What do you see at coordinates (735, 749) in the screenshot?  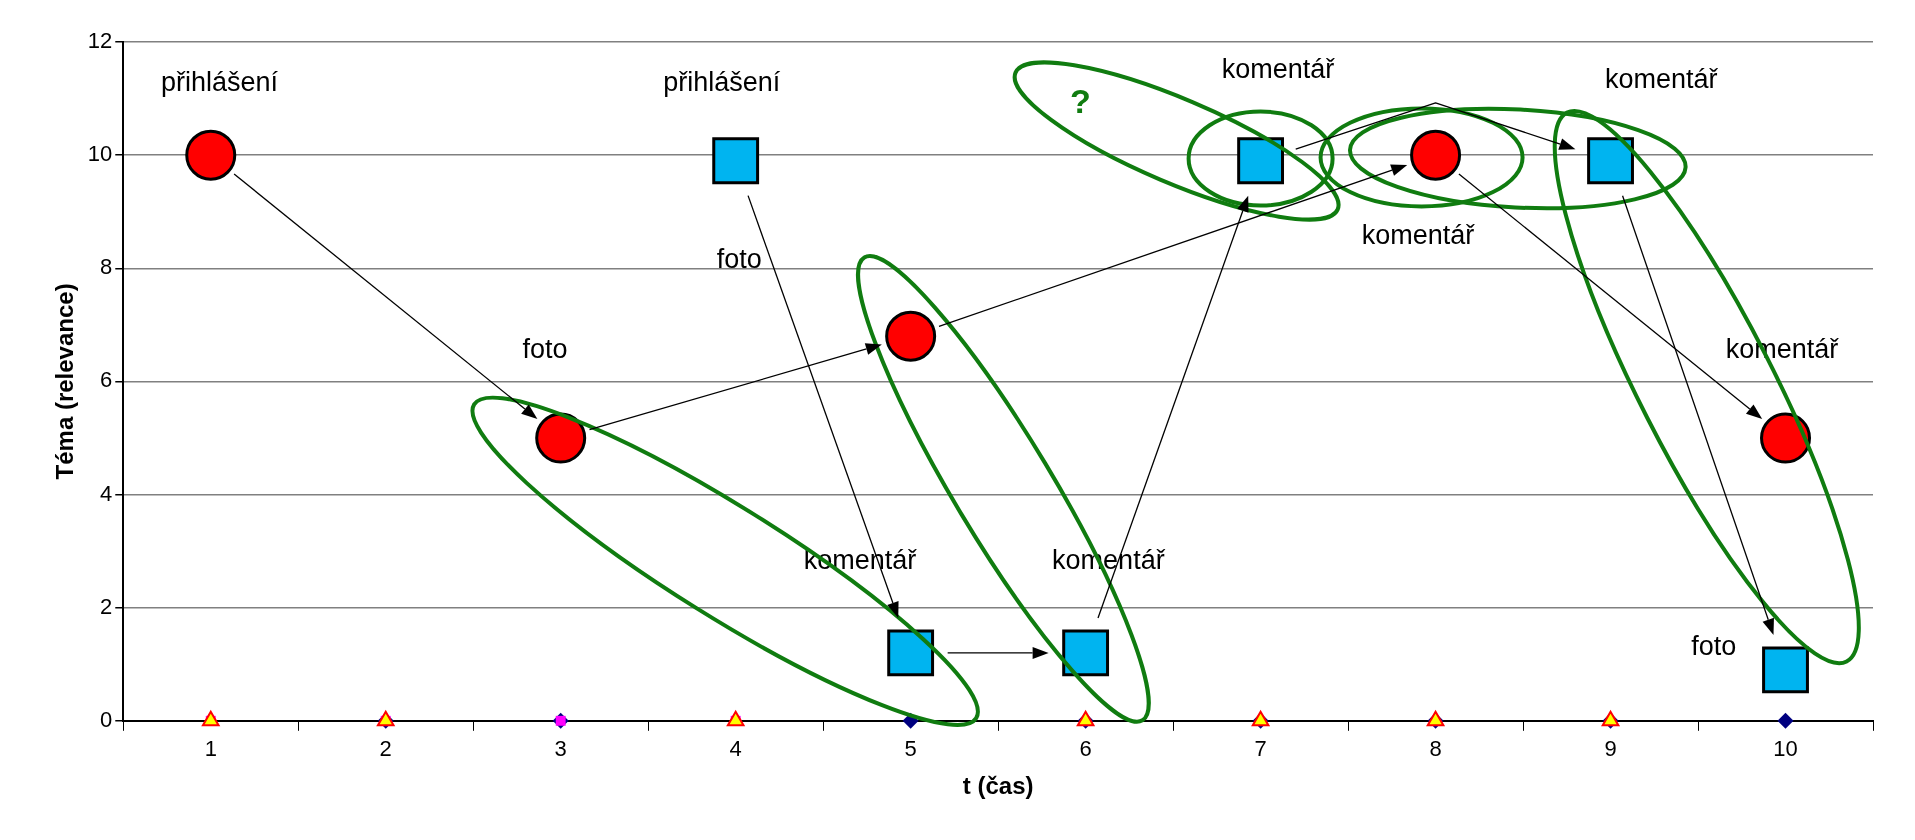 I see `x-tick-label: 4` at bounding box center [735, 749].